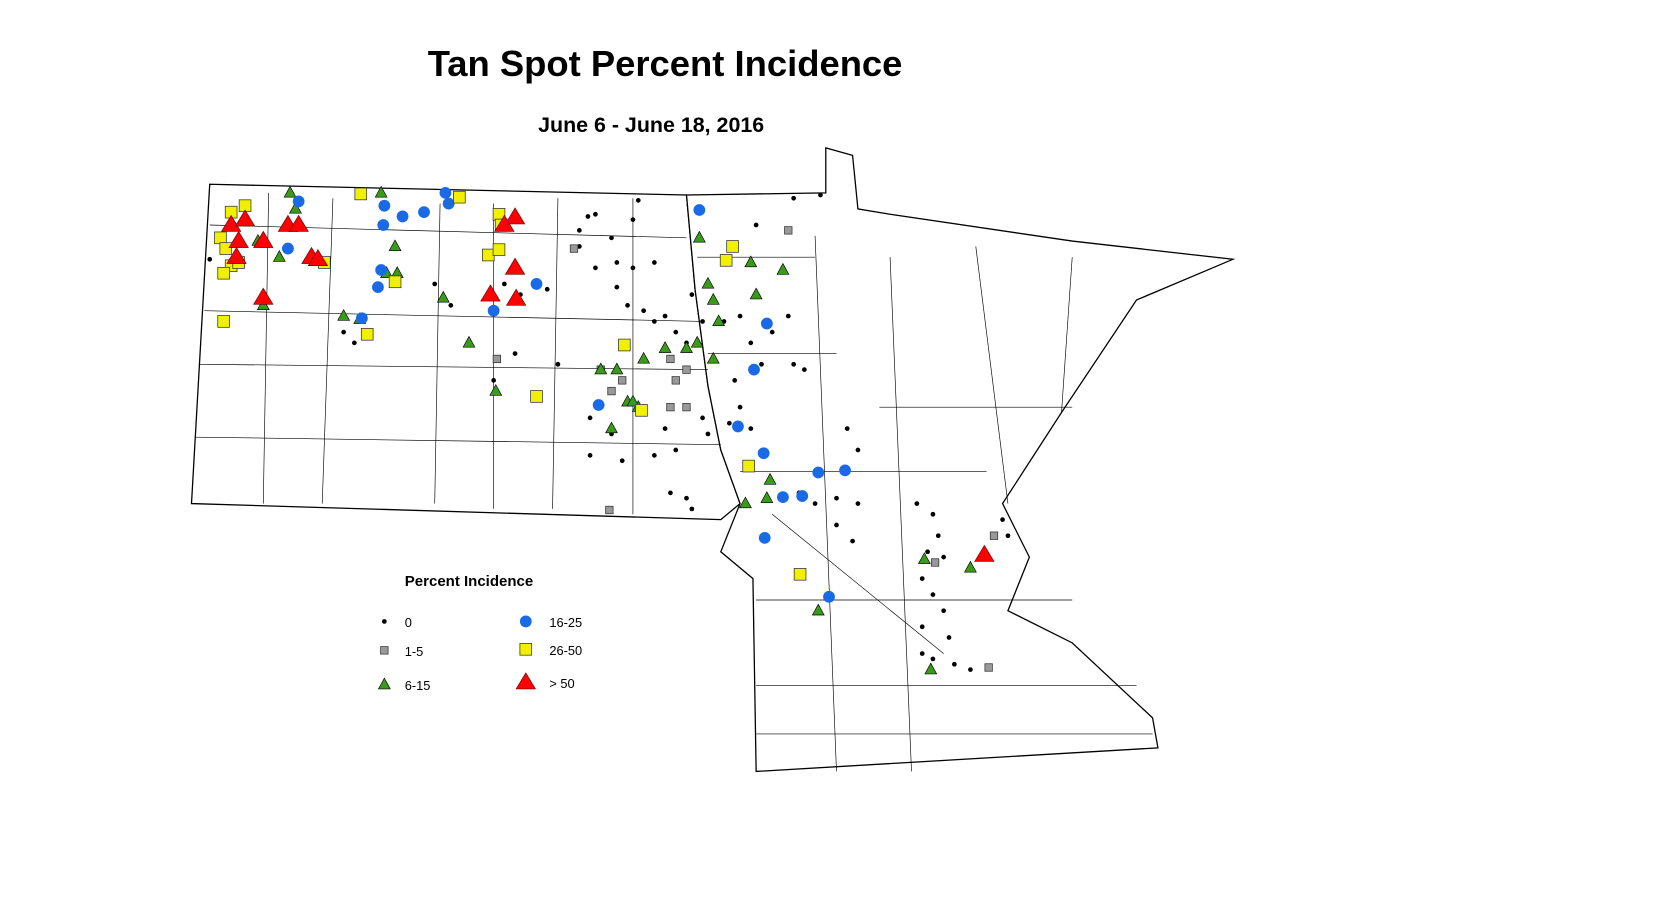 Image resolution: width=1673 pixels, height=900 pixels. I want to click on legend-label: 26-50, so click(565, 650).